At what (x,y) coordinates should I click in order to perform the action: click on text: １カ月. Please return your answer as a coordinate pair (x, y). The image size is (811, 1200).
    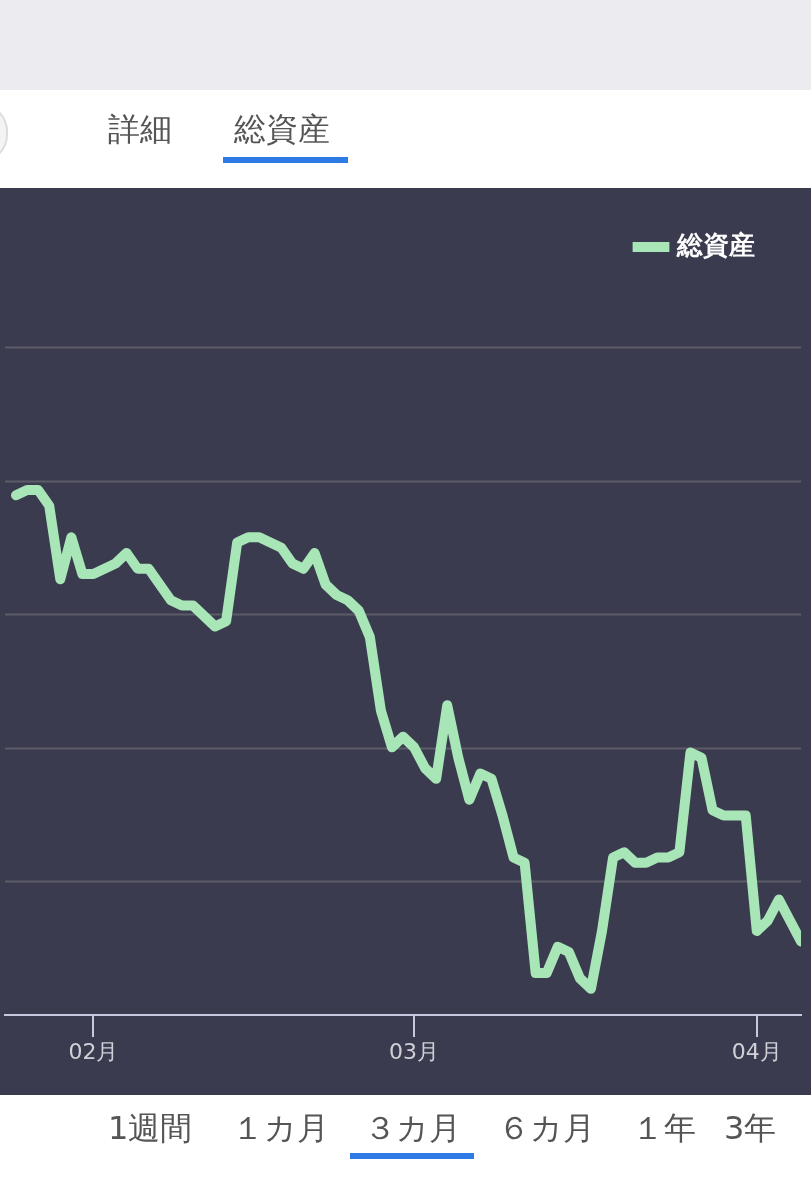
    Looking at the image, I should click on (280, 1128).